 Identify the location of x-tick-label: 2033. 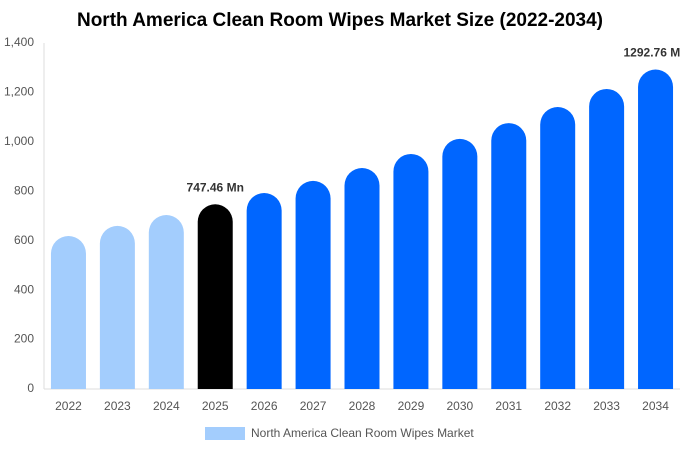
(606, 406).